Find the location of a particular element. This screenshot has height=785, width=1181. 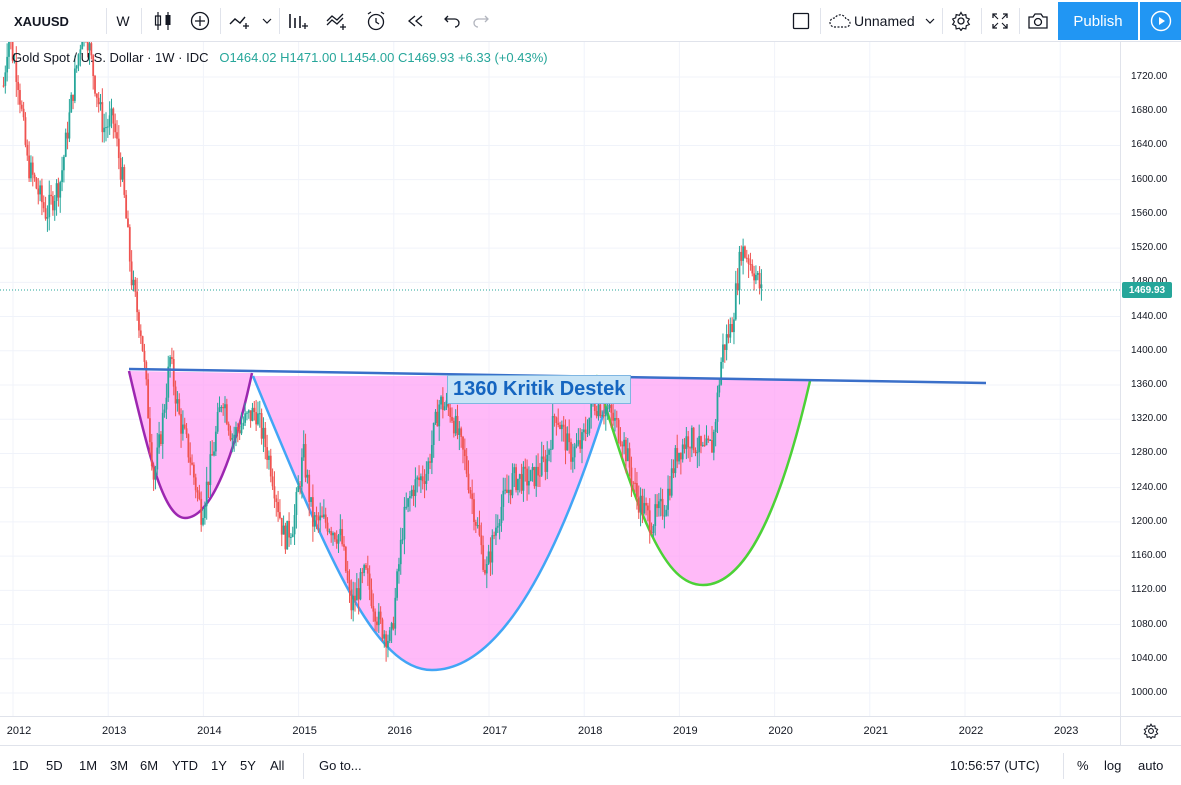

percent-toggle: % is located at coordinates (1083, 765).